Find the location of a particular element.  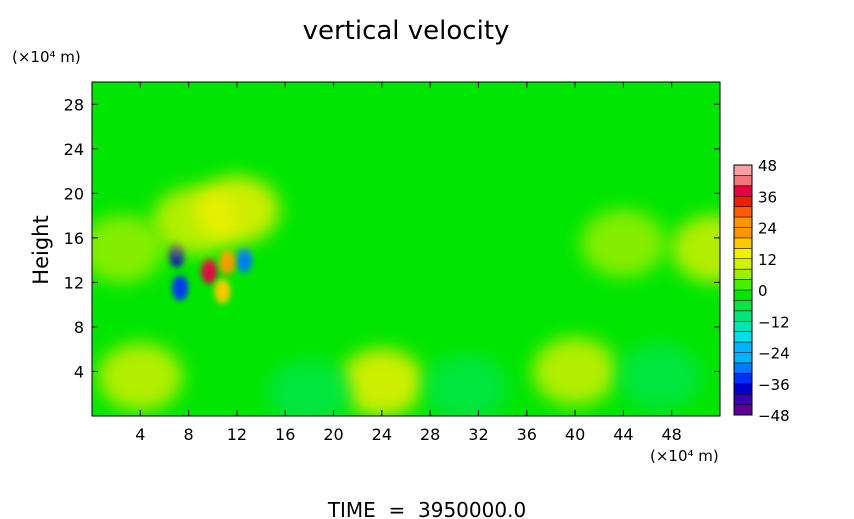

time-footer: TIME = 3950000.0 is located at coordinates (426, 508).